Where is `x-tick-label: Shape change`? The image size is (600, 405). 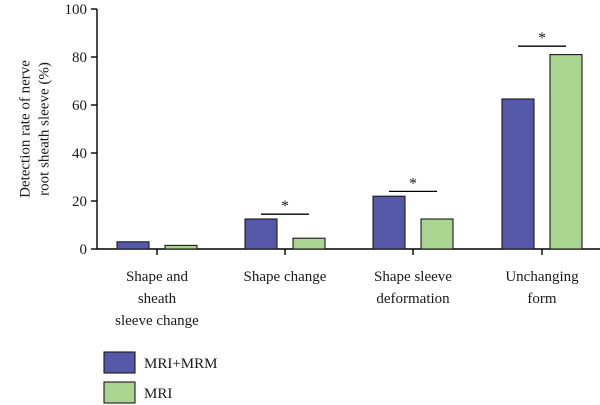
x-tick-label: Shape change is located at coordinates (285, 277).